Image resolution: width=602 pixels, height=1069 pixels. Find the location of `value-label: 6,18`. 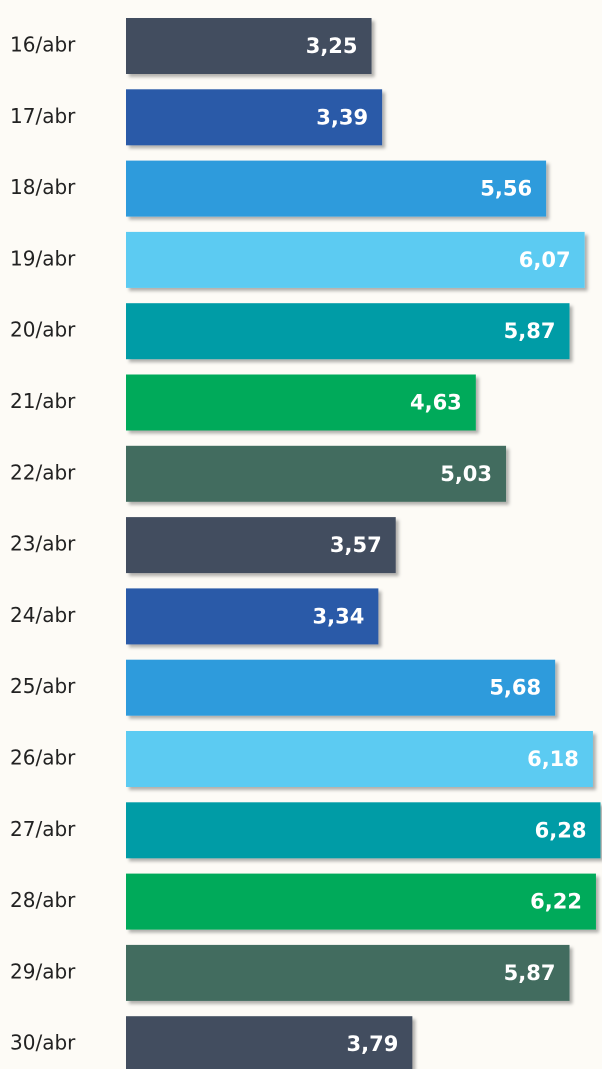

value-label: 6,18 is located at coordinates (553, 759).